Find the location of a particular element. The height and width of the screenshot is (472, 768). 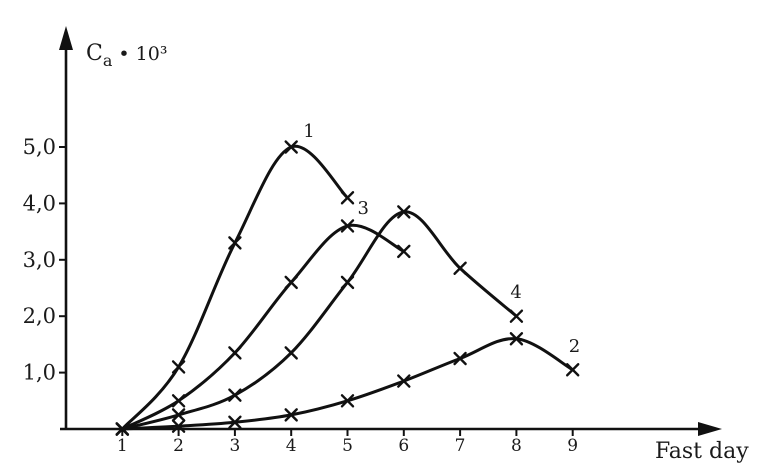

series-line is located at coordinates (347, 384).